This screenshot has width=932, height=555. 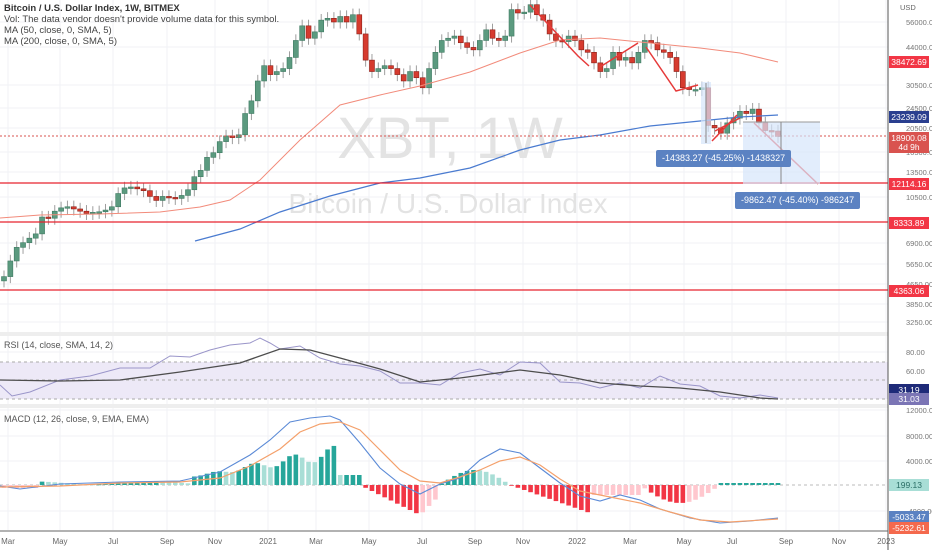 I want to click on ma50-legend: MA (50, close, 0, SMA, 5), so click(x=58, y=30).